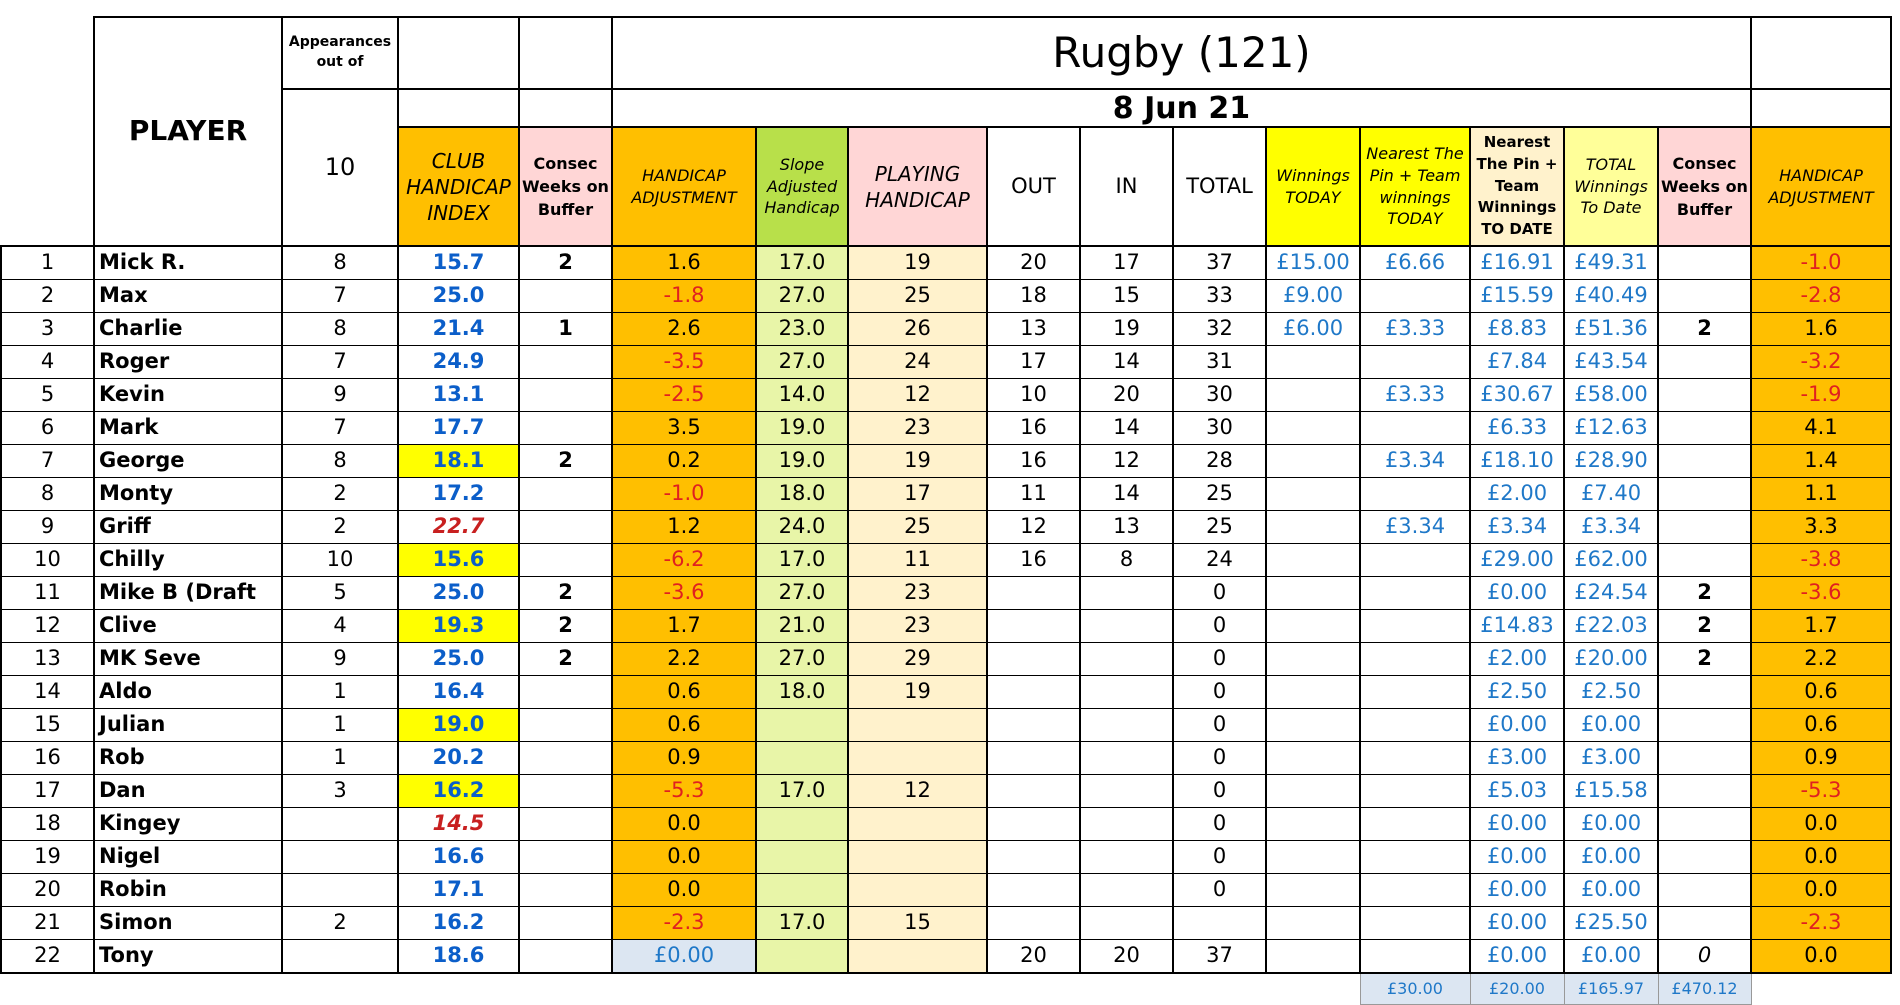 This screenshot has height=1005, width=1900. Describe the element at coordinates (1821, 186) in the screenshot. I see `handicap-adjustment-header-2: HANDICAP ADJUSTMENT` at that location.